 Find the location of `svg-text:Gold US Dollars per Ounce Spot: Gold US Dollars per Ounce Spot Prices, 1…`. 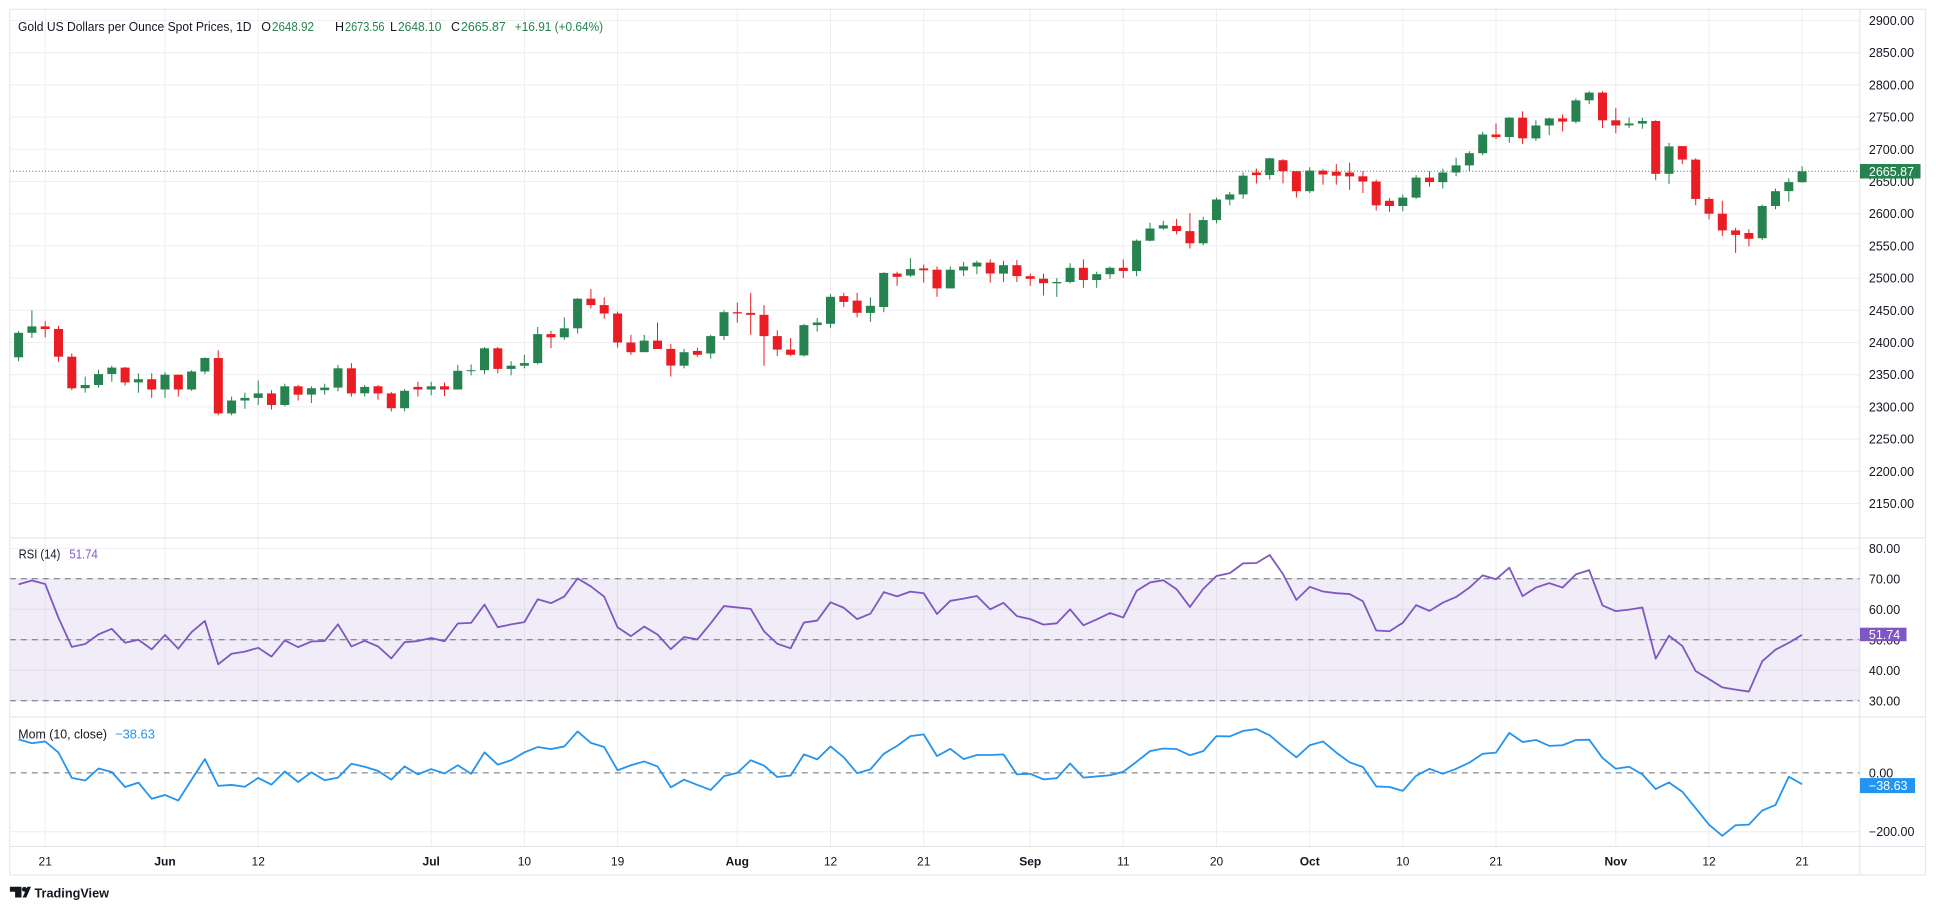

svg-text:Gold US Dollars per Ounce Spot: Gold US Dollars per Ounce Spot Prices, 1… is located at coordinates (135, 26).